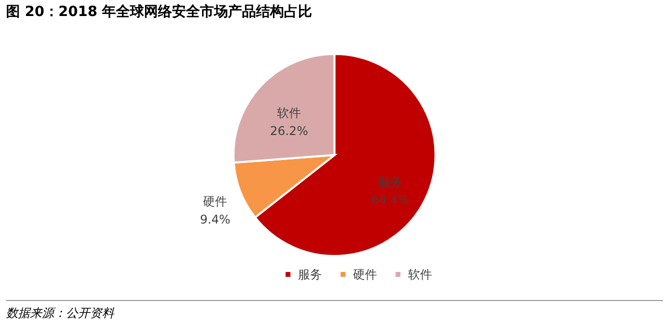 This screenshot has width=669, height=326. What do you see at coordinates (215, 219) in the screenshot?
I see `data-label: 9.4%` at bounding box center [215, 219].